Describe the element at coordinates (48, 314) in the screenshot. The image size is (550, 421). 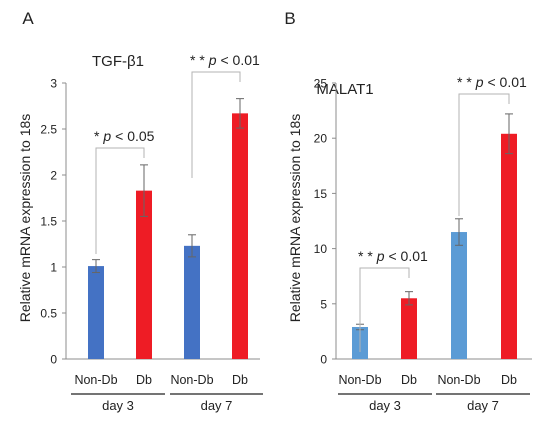
I see `y-tick-label: 0.5` at that location.